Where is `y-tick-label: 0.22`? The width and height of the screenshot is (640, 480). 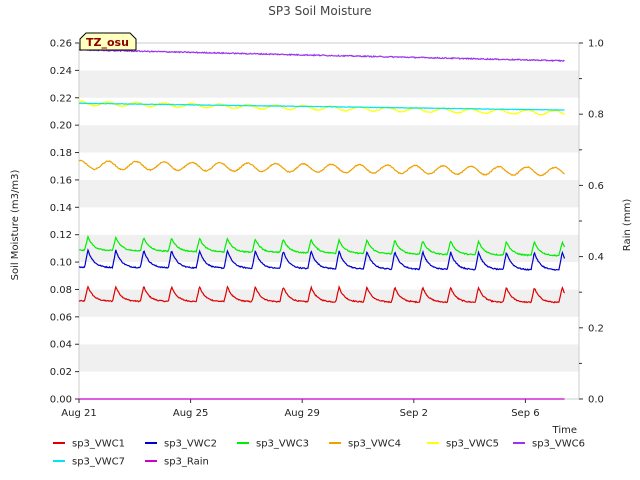 y-tick-label: 0.22 is located at coordinates (61, 98).